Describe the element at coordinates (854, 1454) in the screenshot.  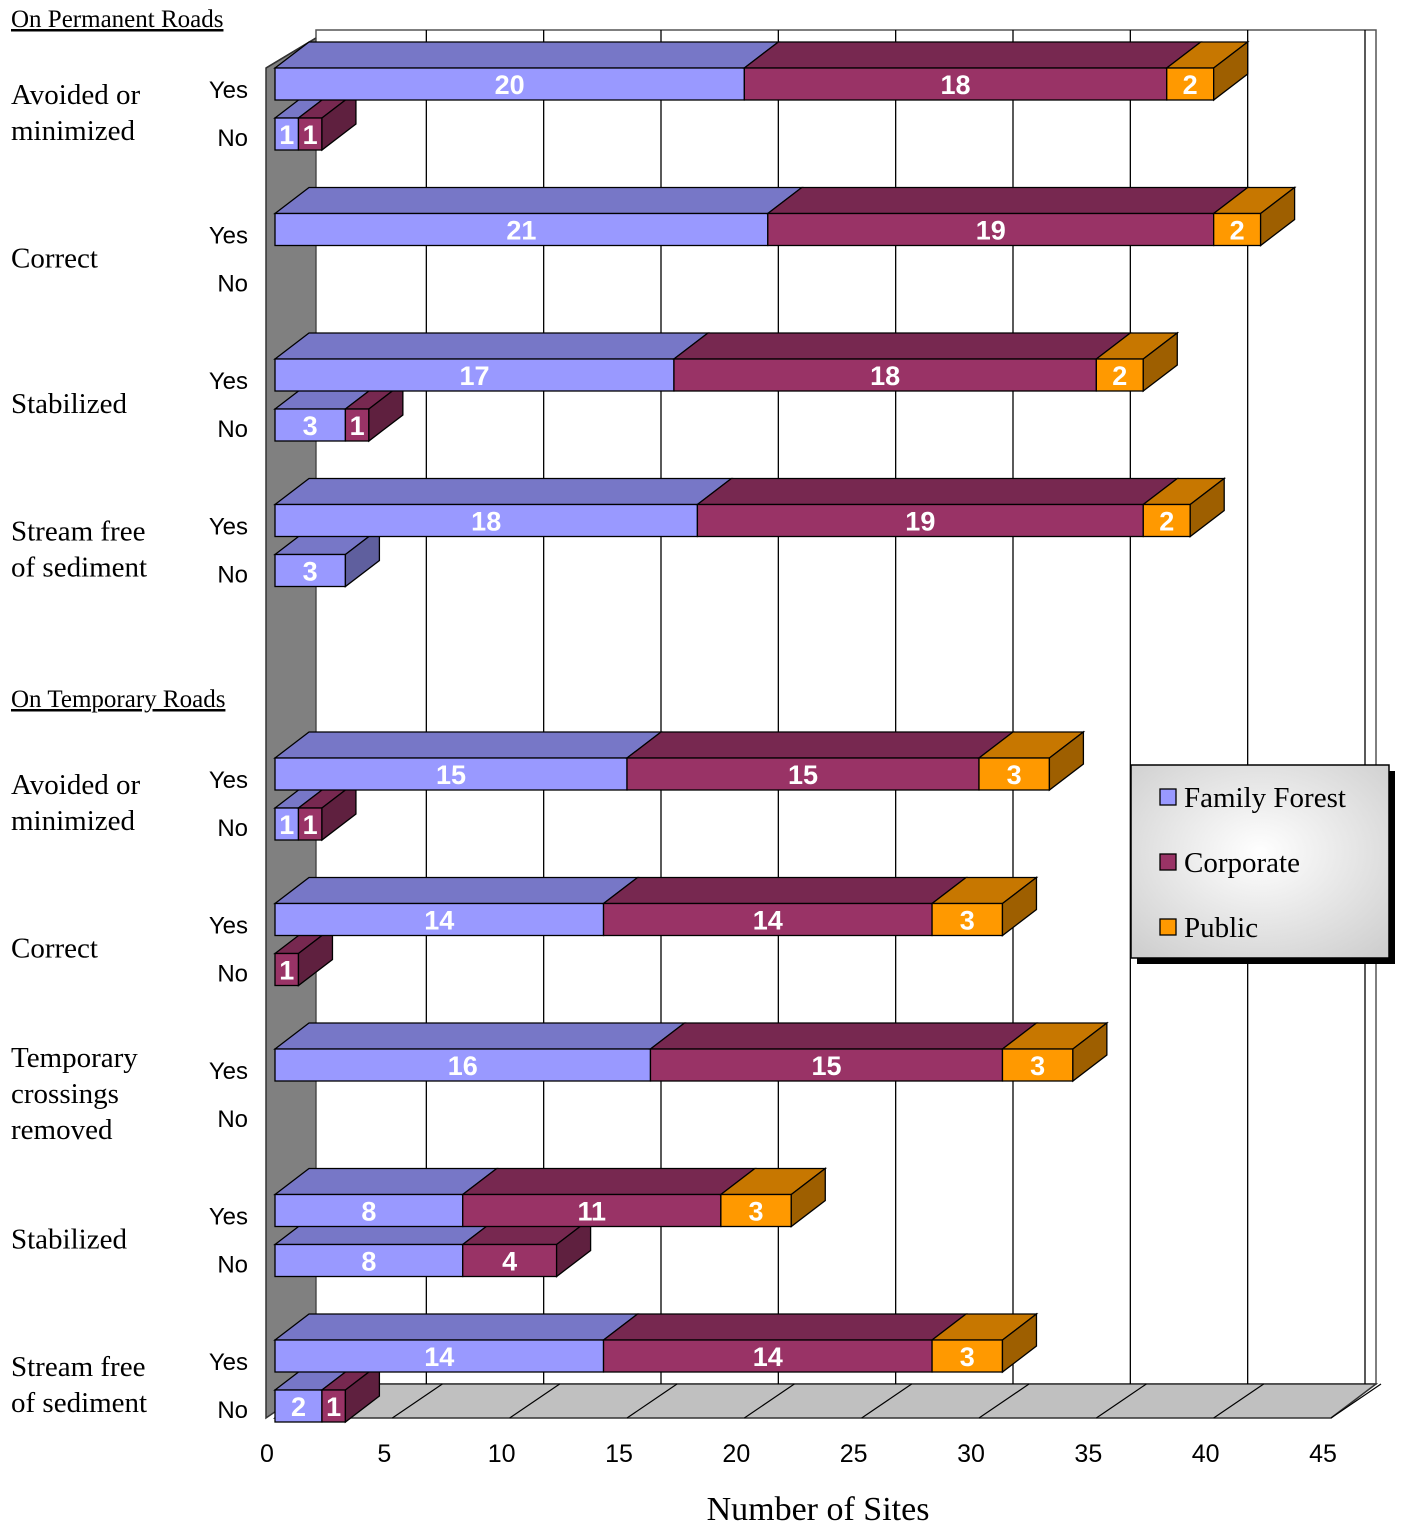
I see `x-tick-label: 25` at that location.